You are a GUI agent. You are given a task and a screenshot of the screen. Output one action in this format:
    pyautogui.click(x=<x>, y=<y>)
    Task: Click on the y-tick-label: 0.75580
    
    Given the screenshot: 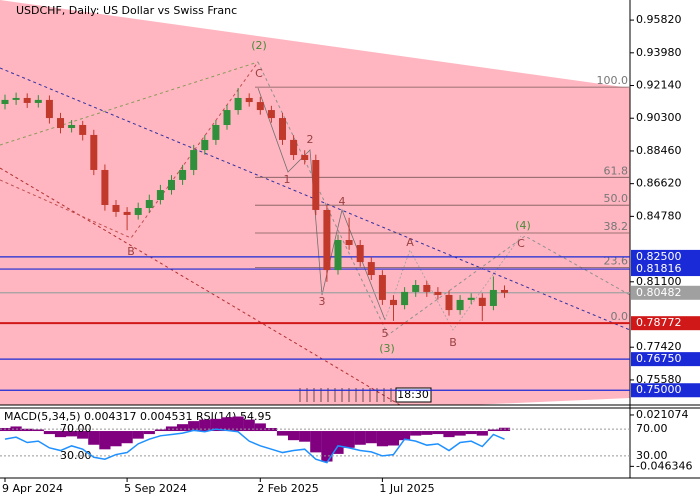 What is the action you would take?
    pyautogui.click(x=659, y=379)
    